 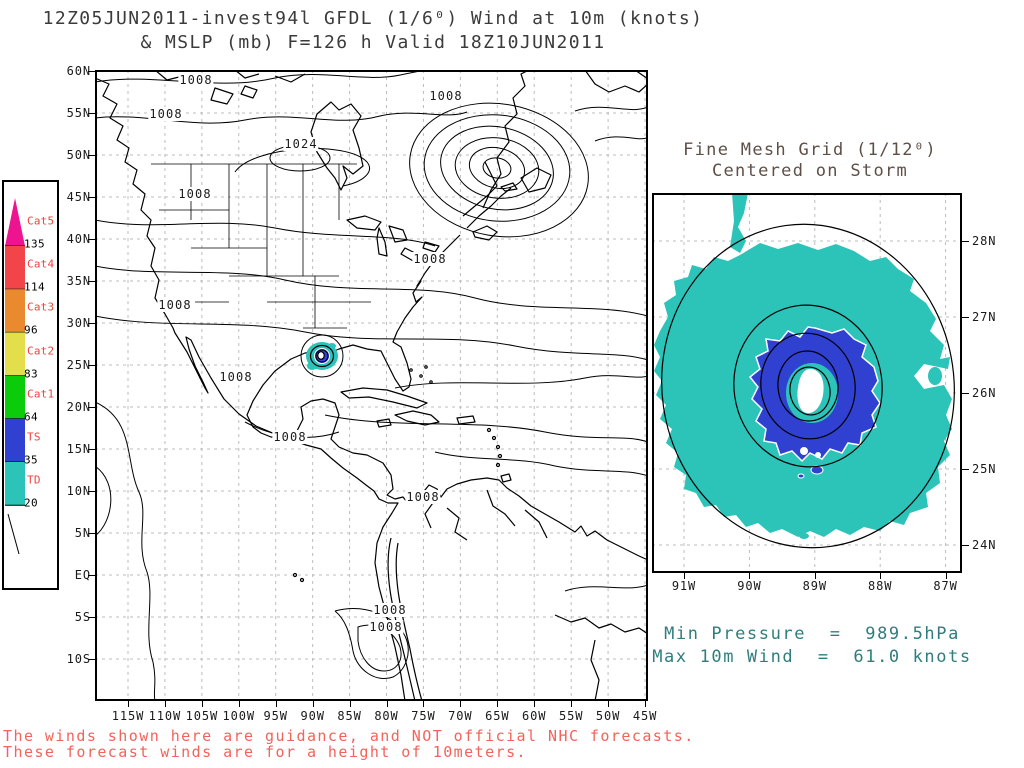 I want to click on fine-mesh-border, so click(x=807, y=383).